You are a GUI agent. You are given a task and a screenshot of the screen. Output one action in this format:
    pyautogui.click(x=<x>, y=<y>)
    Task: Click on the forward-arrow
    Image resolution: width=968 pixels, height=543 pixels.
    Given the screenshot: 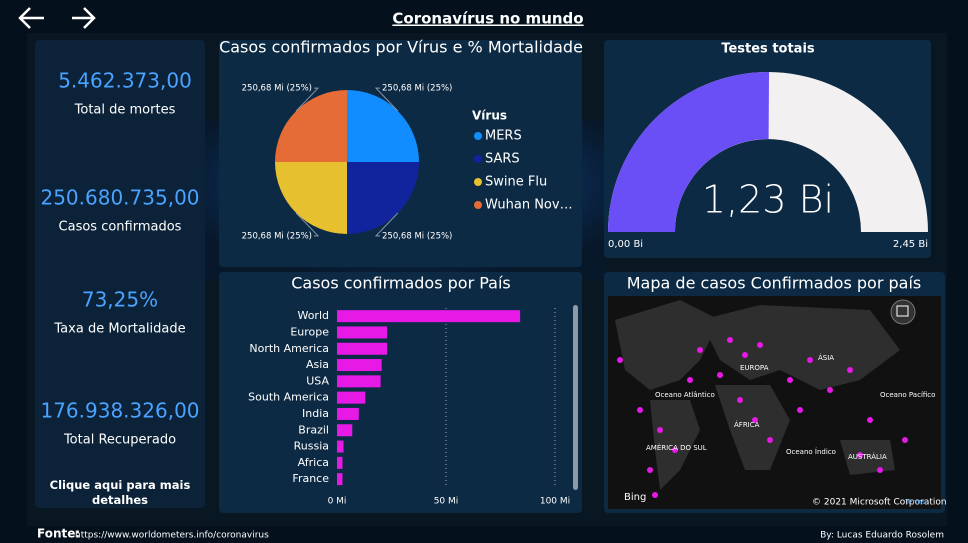 What is the action you would take?
    pyautogui.click(x=84, y=18)
    